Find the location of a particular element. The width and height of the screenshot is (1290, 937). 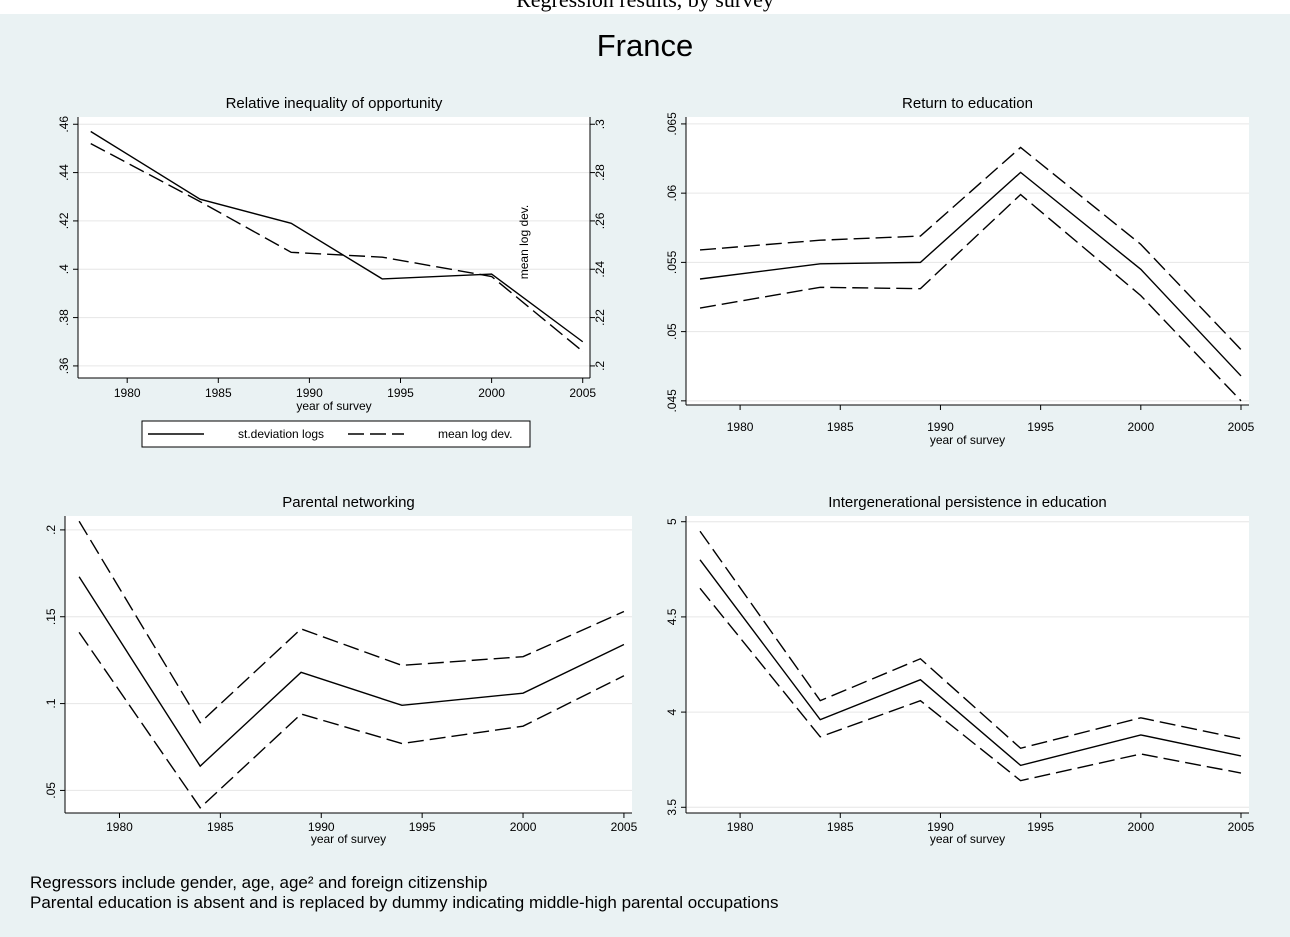

y-tick-label: .06 is located at coordinates (672, 192).